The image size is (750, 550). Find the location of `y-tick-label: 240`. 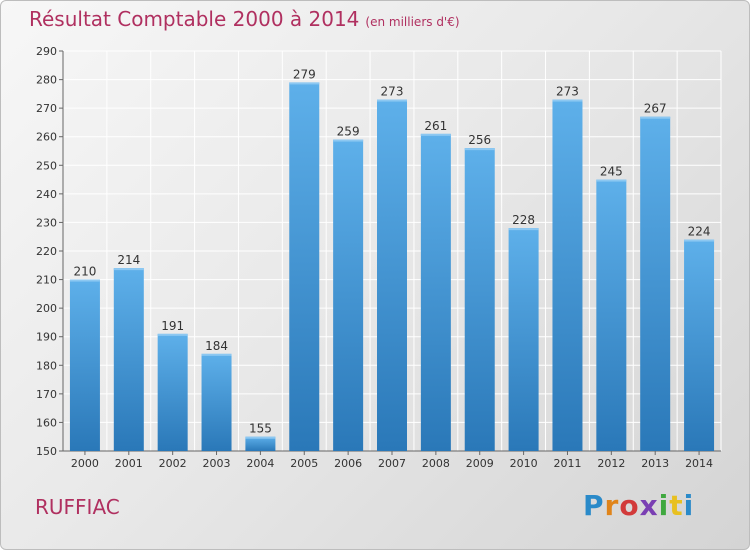

y-tick-label: 240 is located at coordinates (46, 194).